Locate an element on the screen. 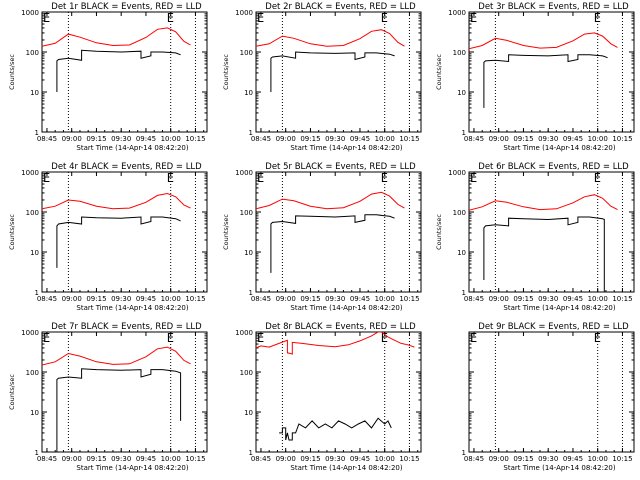 The image size is (640, 480). panel-title: Det 6r BLACK = Events, RED = LLD is located at coordinates (553, 167).